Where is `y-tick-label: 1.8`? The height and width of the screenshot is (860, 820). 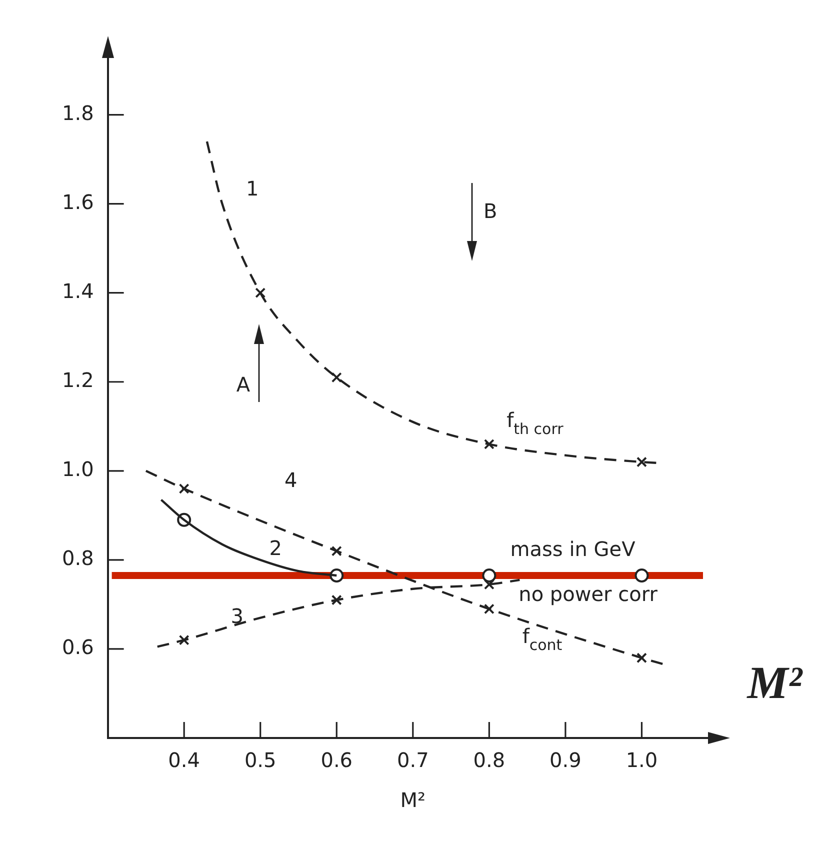
y-tick-label: 1.8 is located at coordinates (78, 112).